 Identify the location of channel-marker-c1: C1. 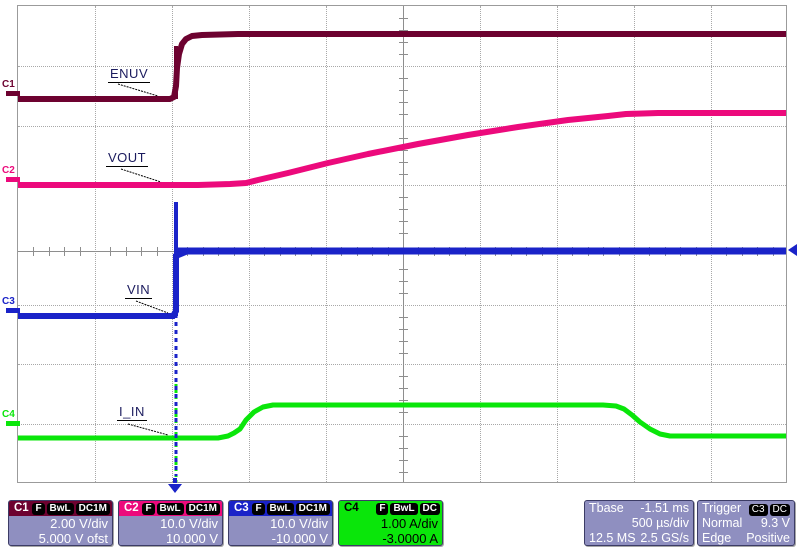
(8, 85).